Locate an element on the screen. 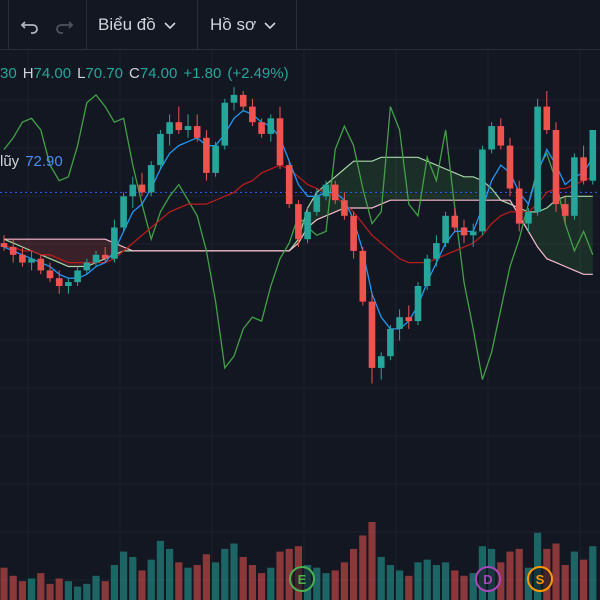 This screenshot has height=600, width=600. close-value: 74.00 is located at coordinates (158, 73).